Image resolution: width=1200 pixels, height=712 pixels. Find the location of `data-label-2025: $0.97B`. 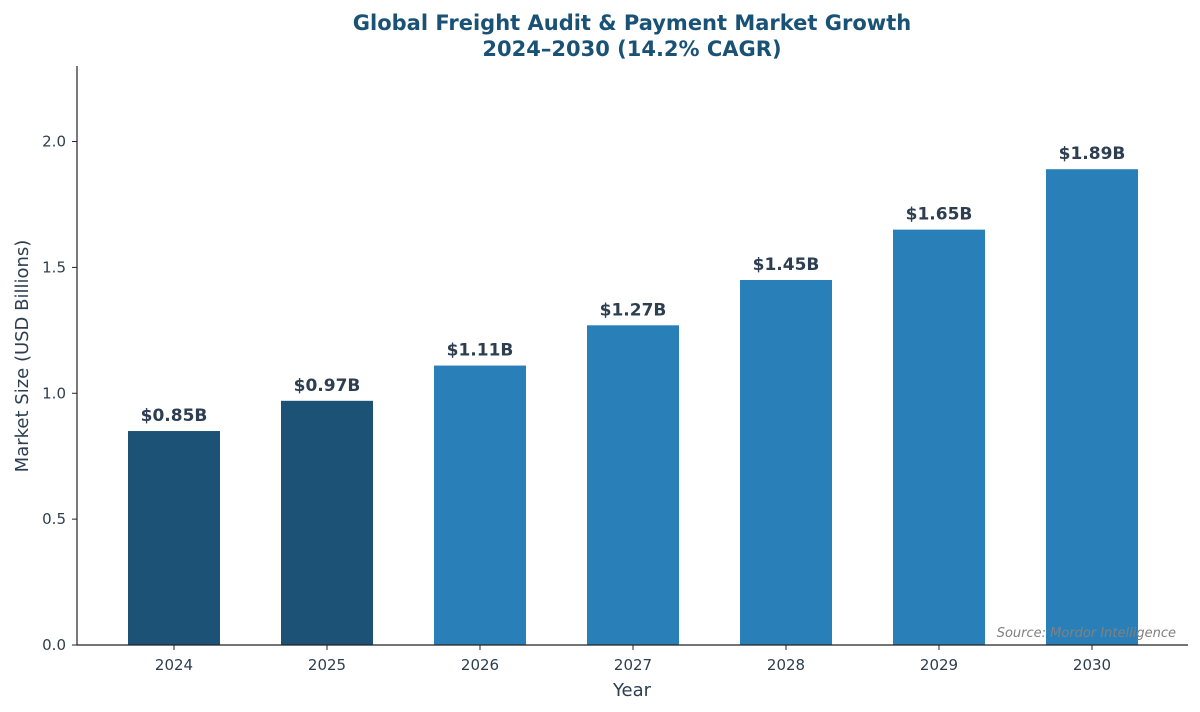

data-label-2025: $0.97B is located at coordinates (327, 386).